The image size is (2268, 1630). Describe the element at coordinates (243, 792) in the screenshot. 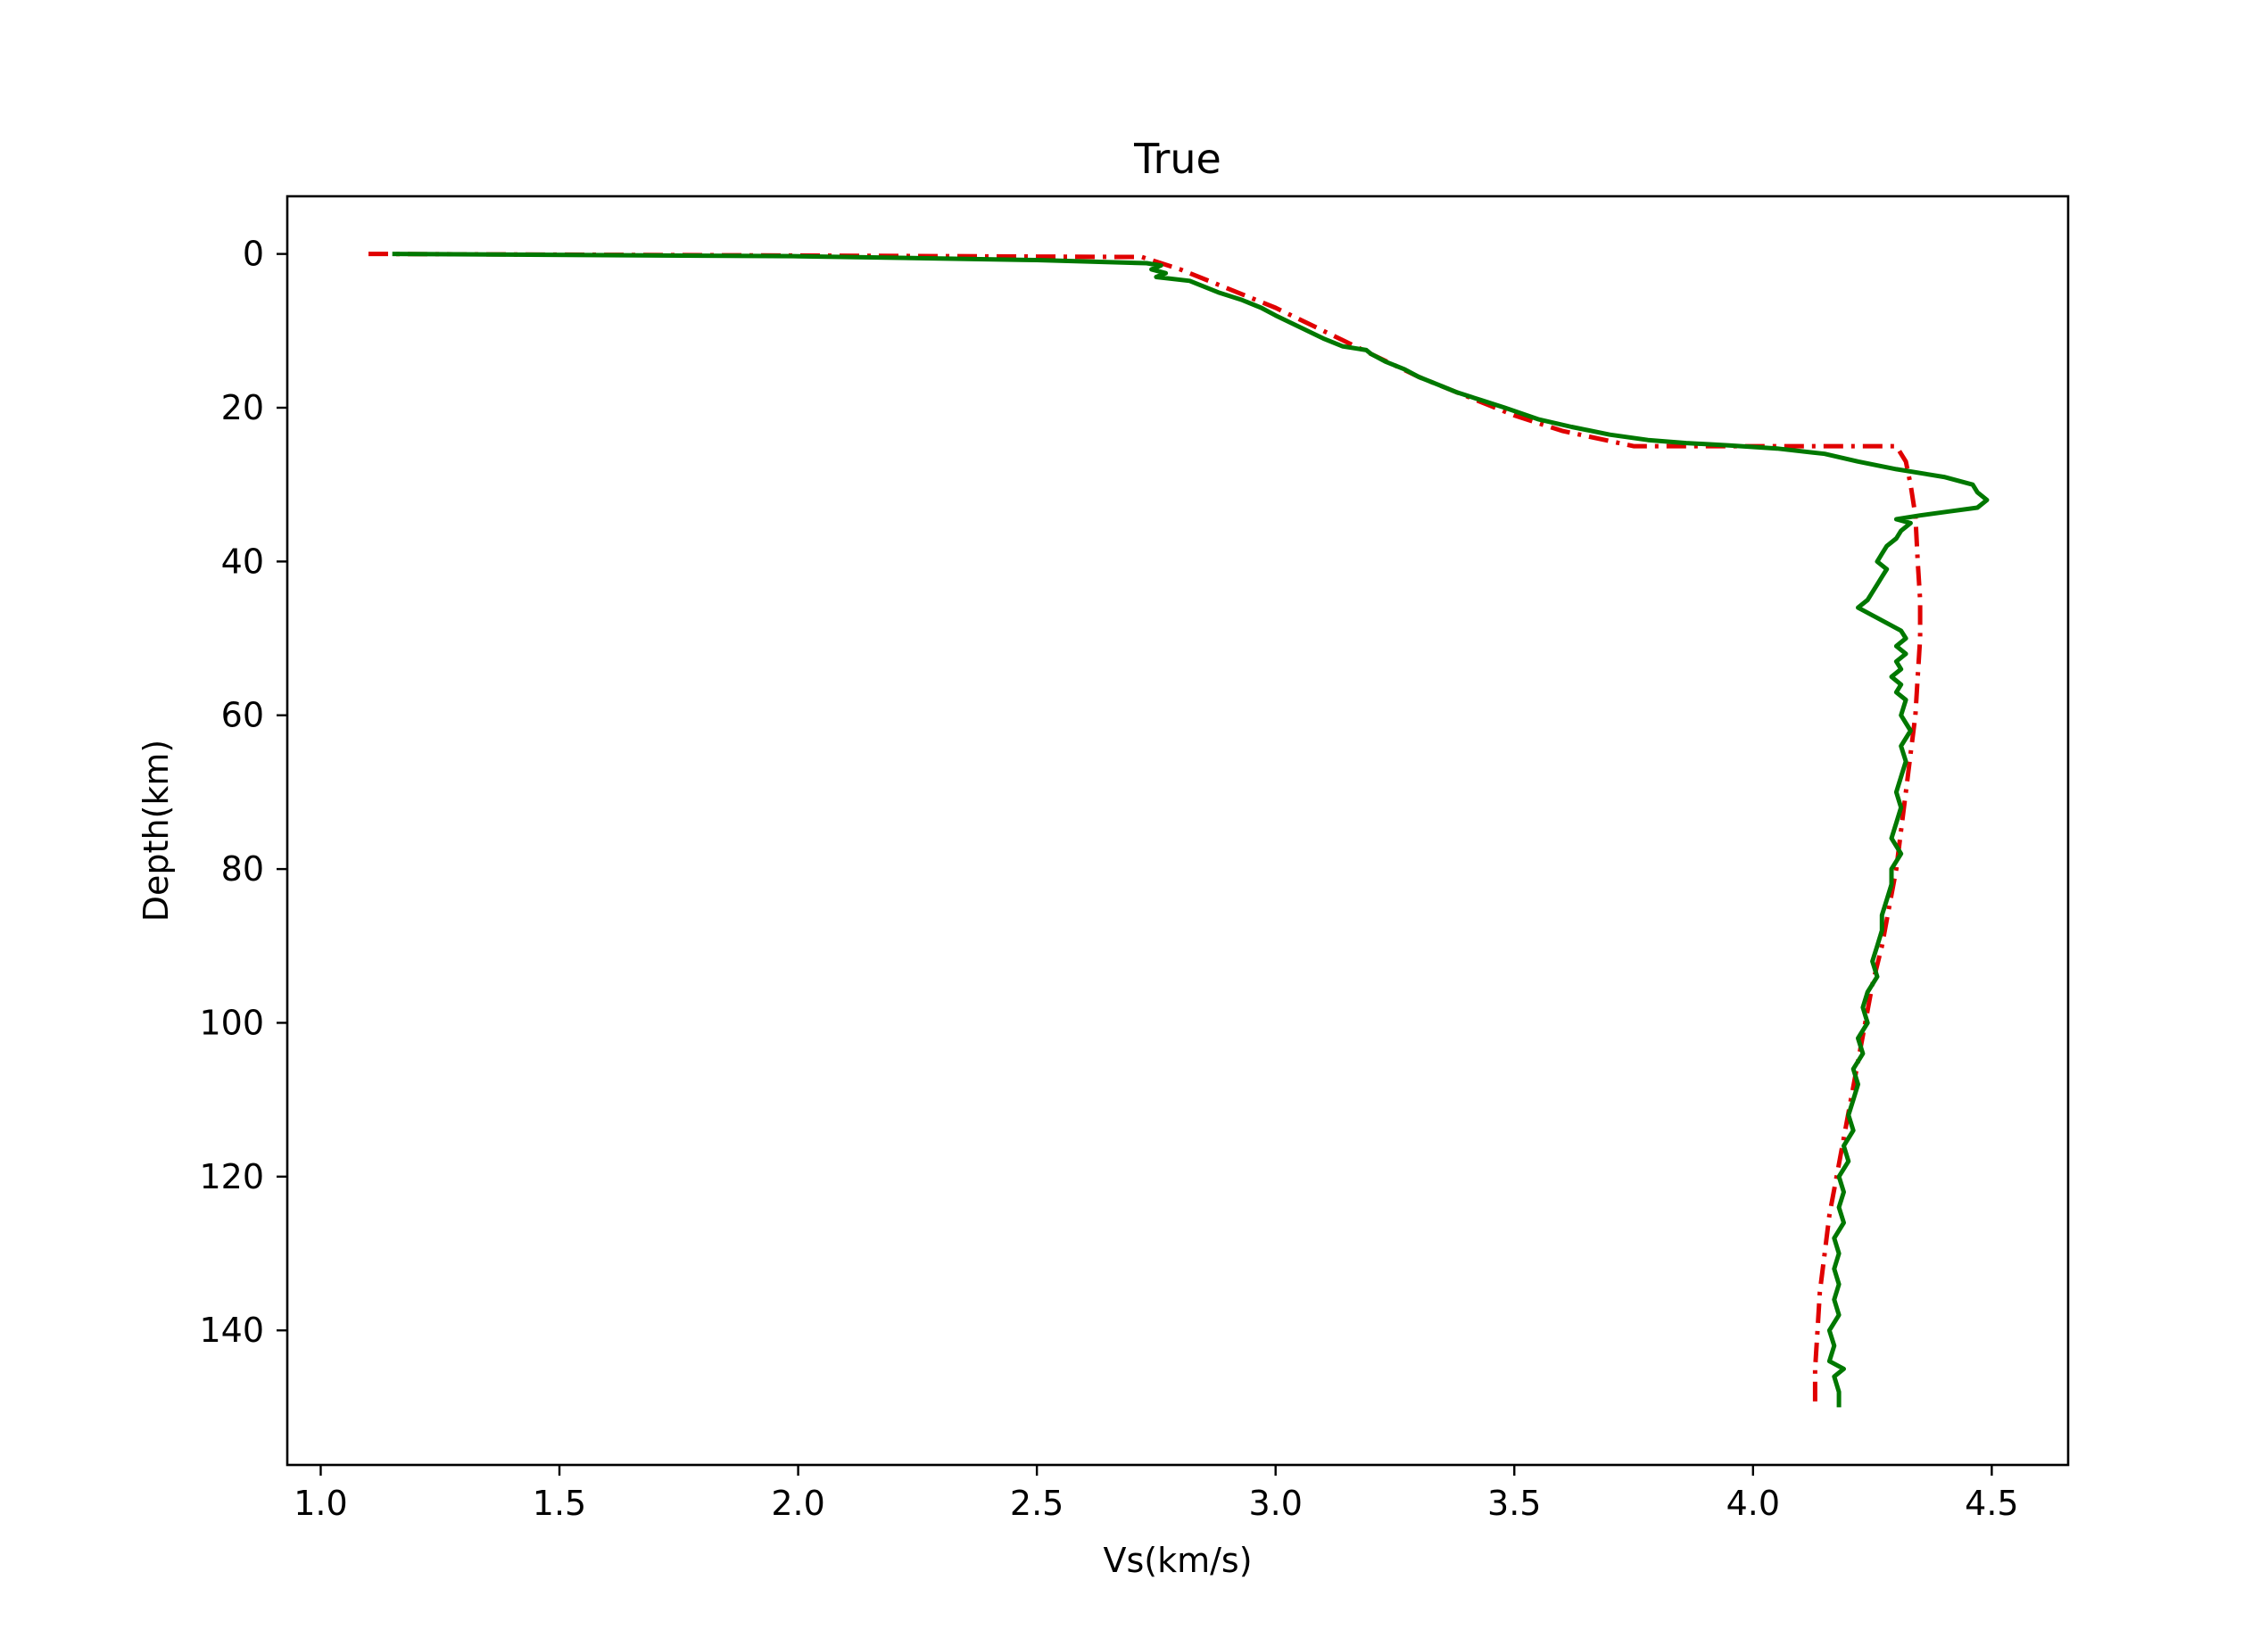

I see `y-axis-ticks: 0 20 40 60 80 100 120 140` at that location.